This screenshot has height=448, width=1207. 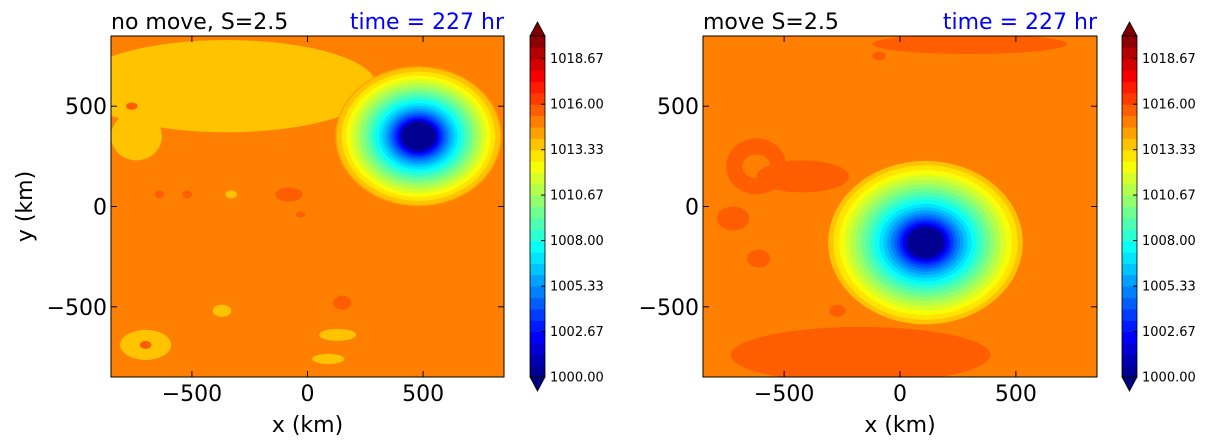 I want to click on x-tick-label: 500, so click(x=423, y=394).